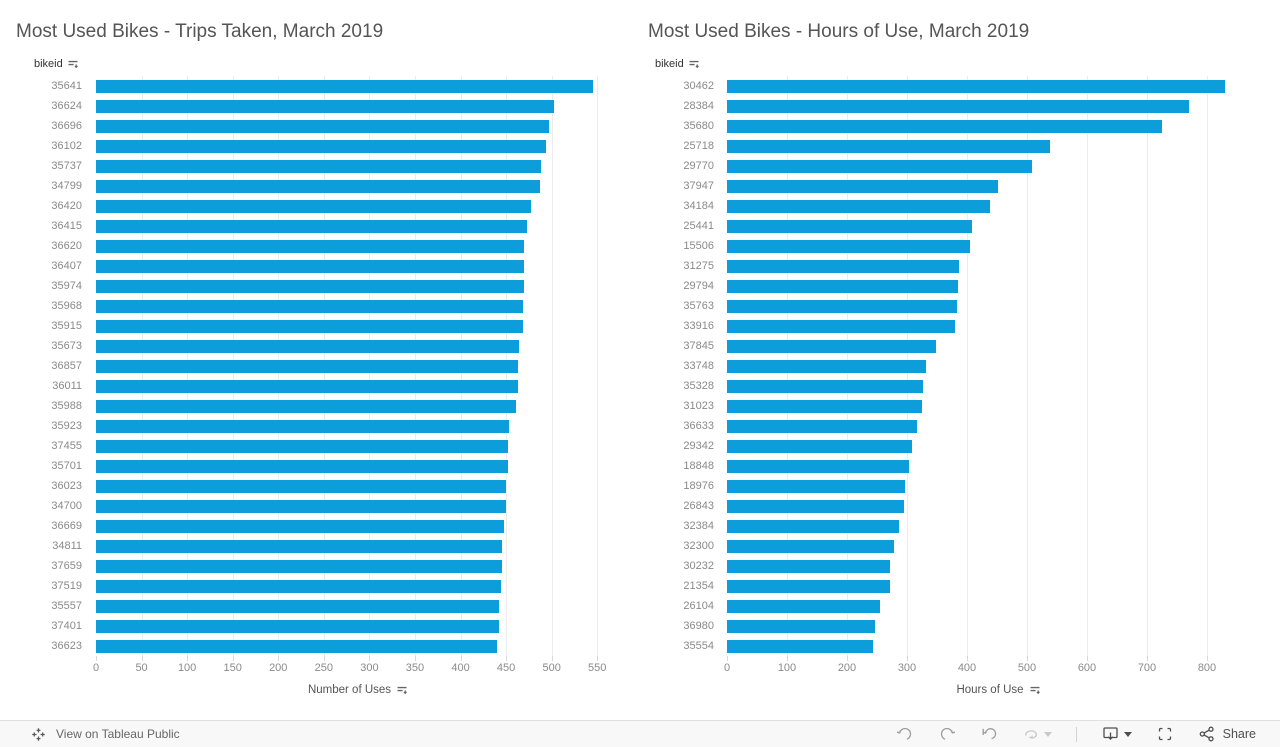 This screenshot has height=747, width=1280. I want to click on bike-id-label: 35701, so click(66, 466).